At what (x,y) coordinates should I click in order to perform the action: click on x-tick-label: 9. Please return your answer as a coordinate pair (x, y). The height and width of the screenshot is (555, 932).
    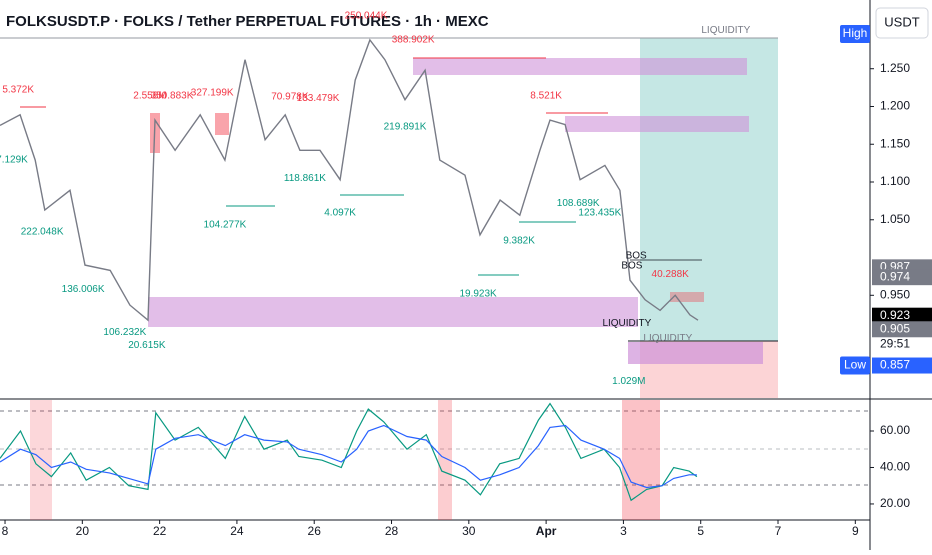
    Looking at the image, I should click on (855, 531).